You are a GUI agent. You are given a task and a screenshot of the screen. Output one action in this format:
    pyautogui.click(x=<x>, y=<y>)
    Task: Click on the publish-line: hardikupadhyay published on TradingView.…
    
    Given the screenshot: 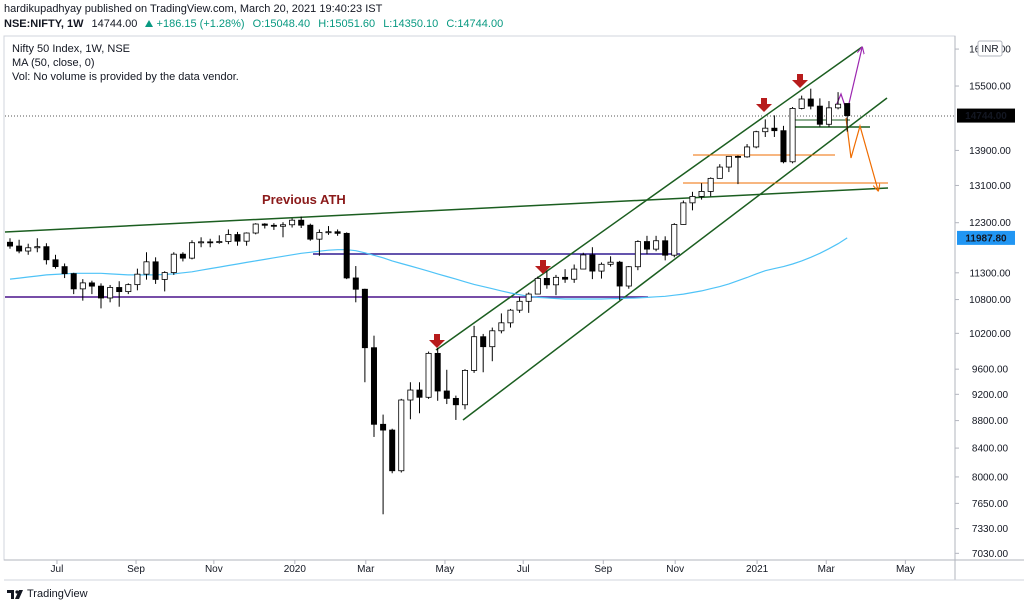 What is the action you would take?
    pyautogui.click(x=193, y=9)
    